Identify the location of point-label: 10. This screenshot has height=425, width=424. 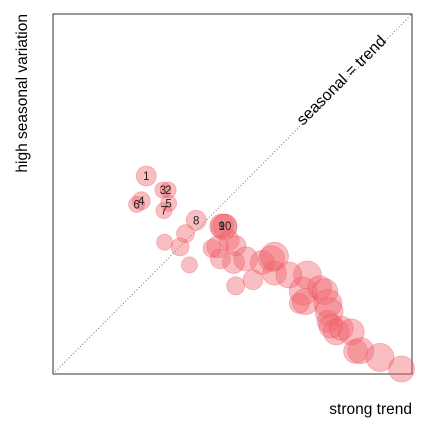
(225, 227).